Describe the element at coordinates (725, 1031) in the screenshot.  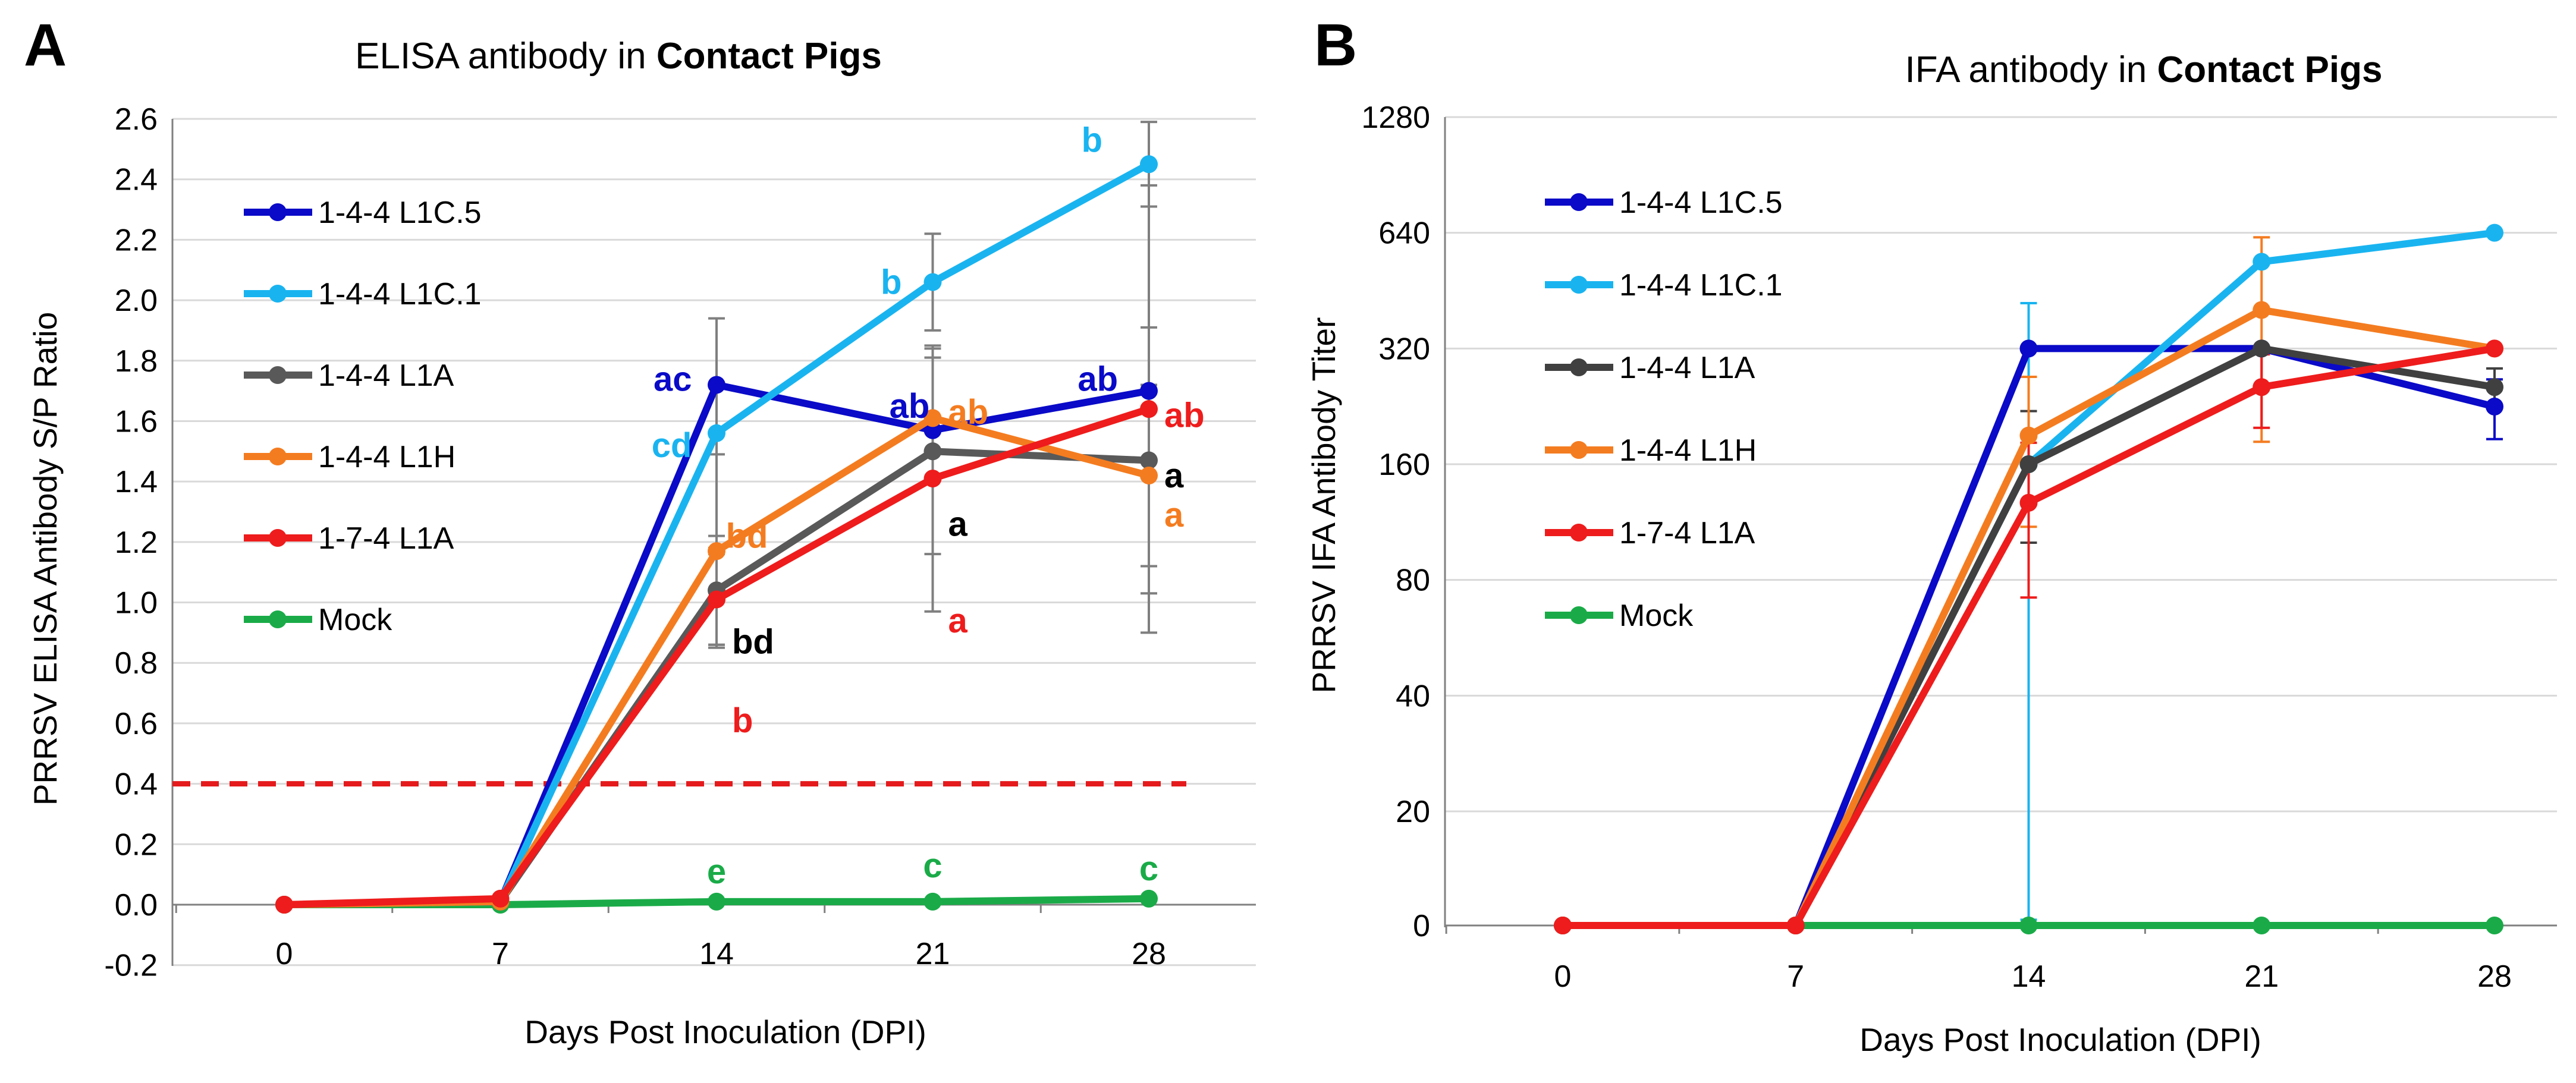
I see `panel-a-x-axis-label: Days Post Inoculation (DPI)` at that location.